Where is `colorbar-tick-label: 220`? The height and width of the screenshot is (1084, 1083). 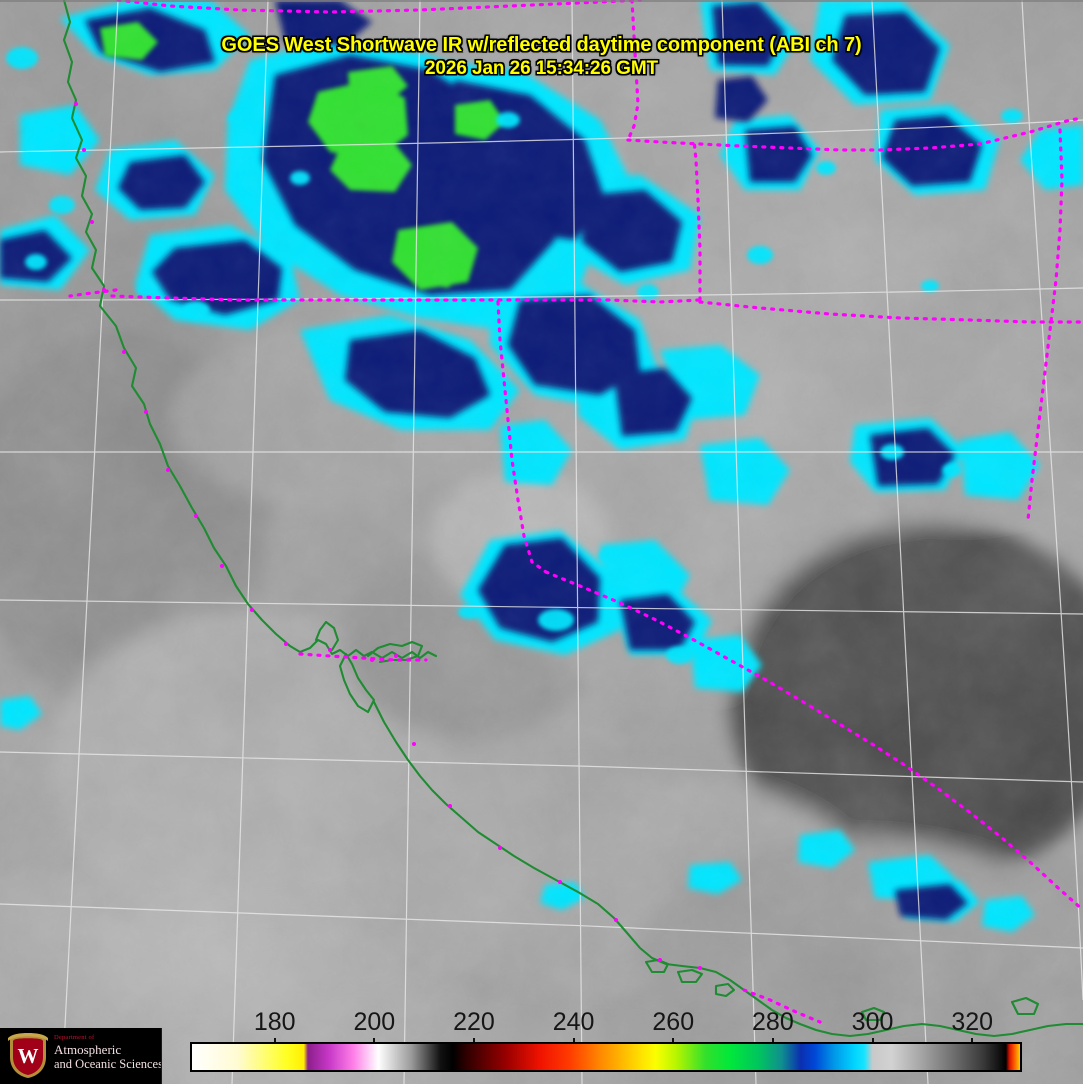 colorbar-tick-label: 220 is located at coordinates (474, 1022).